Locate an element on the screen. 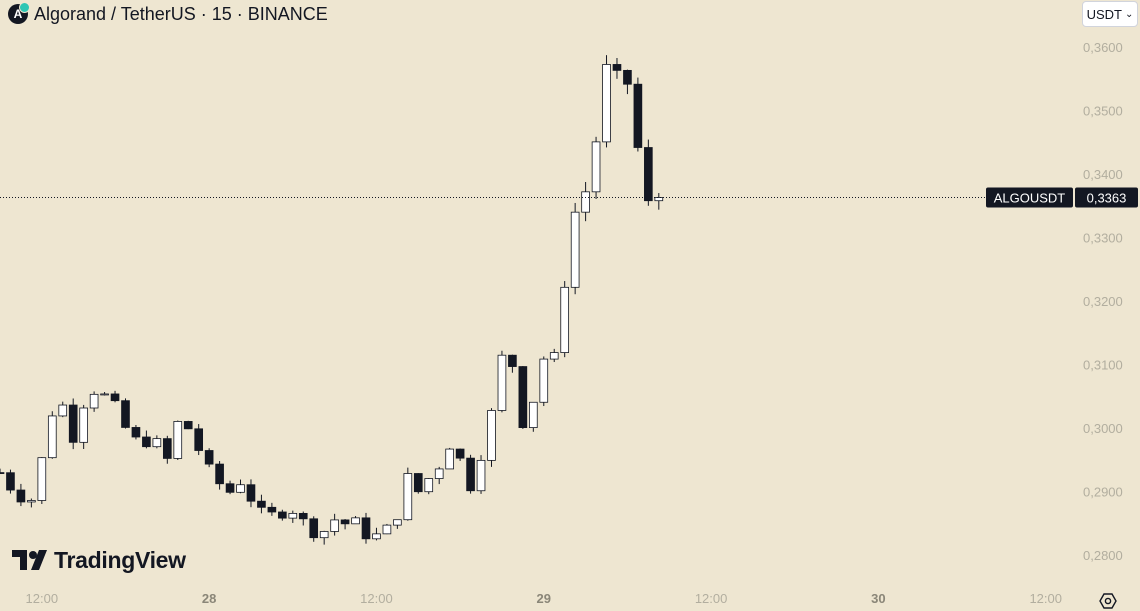 This screenshot has height=611, width=1140. tradingview-wordmark: TradingView is located at coordinates (120, 559).